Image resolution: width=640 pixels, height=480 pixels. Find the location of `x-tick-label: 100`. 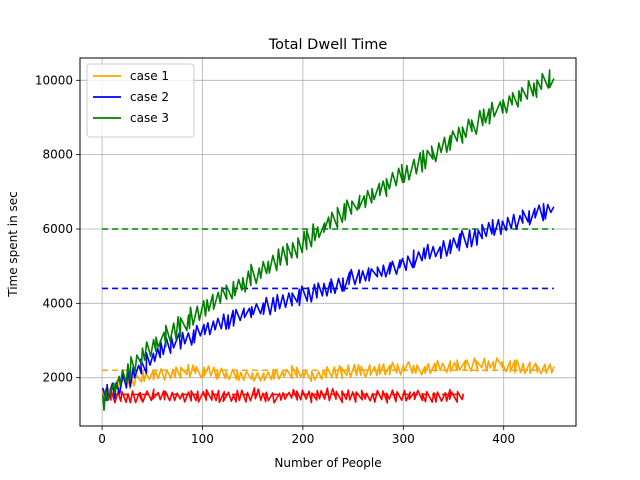

x-tick-label: 100 is located at coordinates (202, 439).